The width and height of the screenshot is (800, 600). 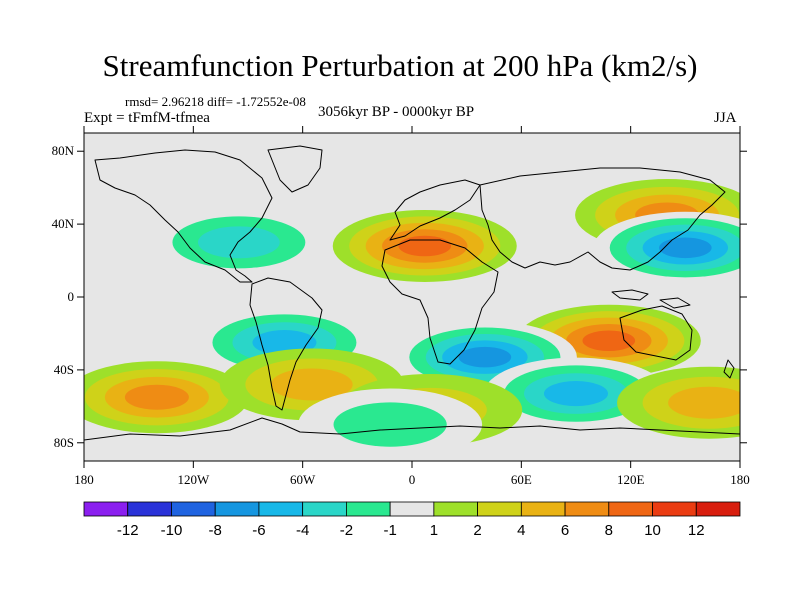 What do you see at coordinates (215, 101) in the screenshot?
I see `rmsd-diff-stats: rmsd= 2.96218 diff= -1.72552e-08` at bounding box center [215, 101].